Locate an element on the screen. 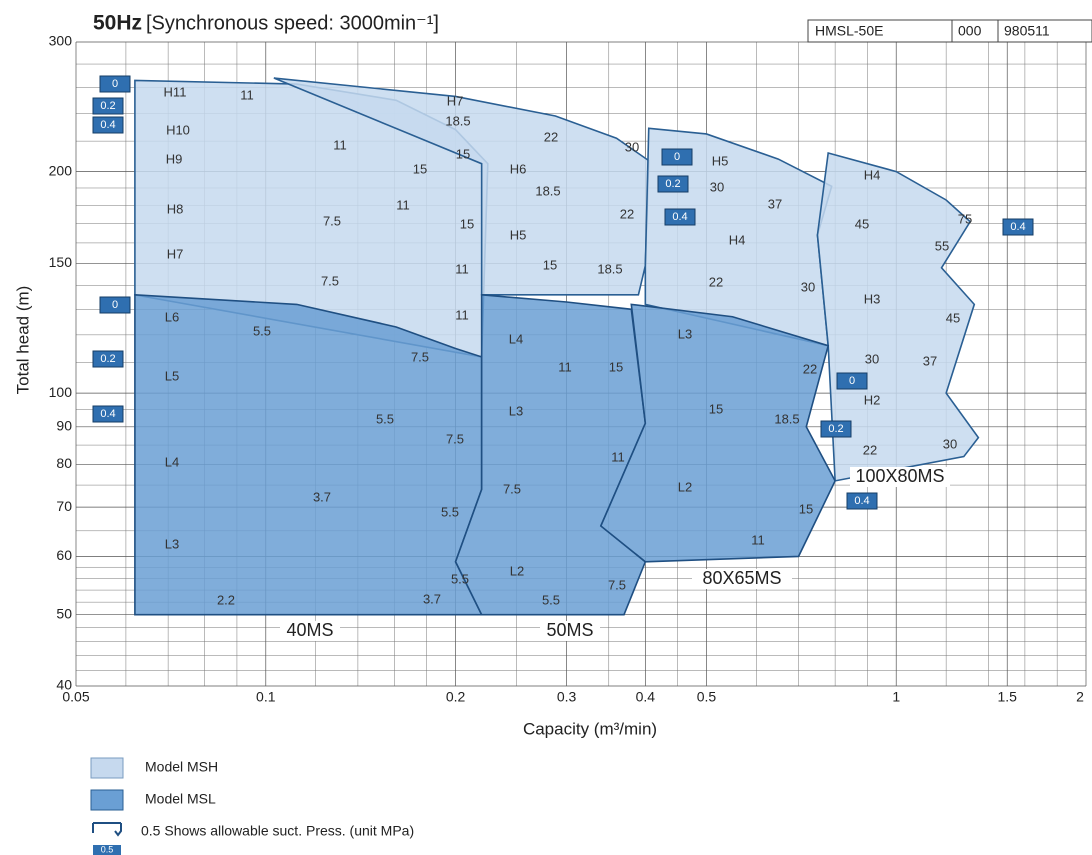 This screenshot has height=855, width=1092. x-tick-label: 1.5 is located at coordinates (1007, 697).